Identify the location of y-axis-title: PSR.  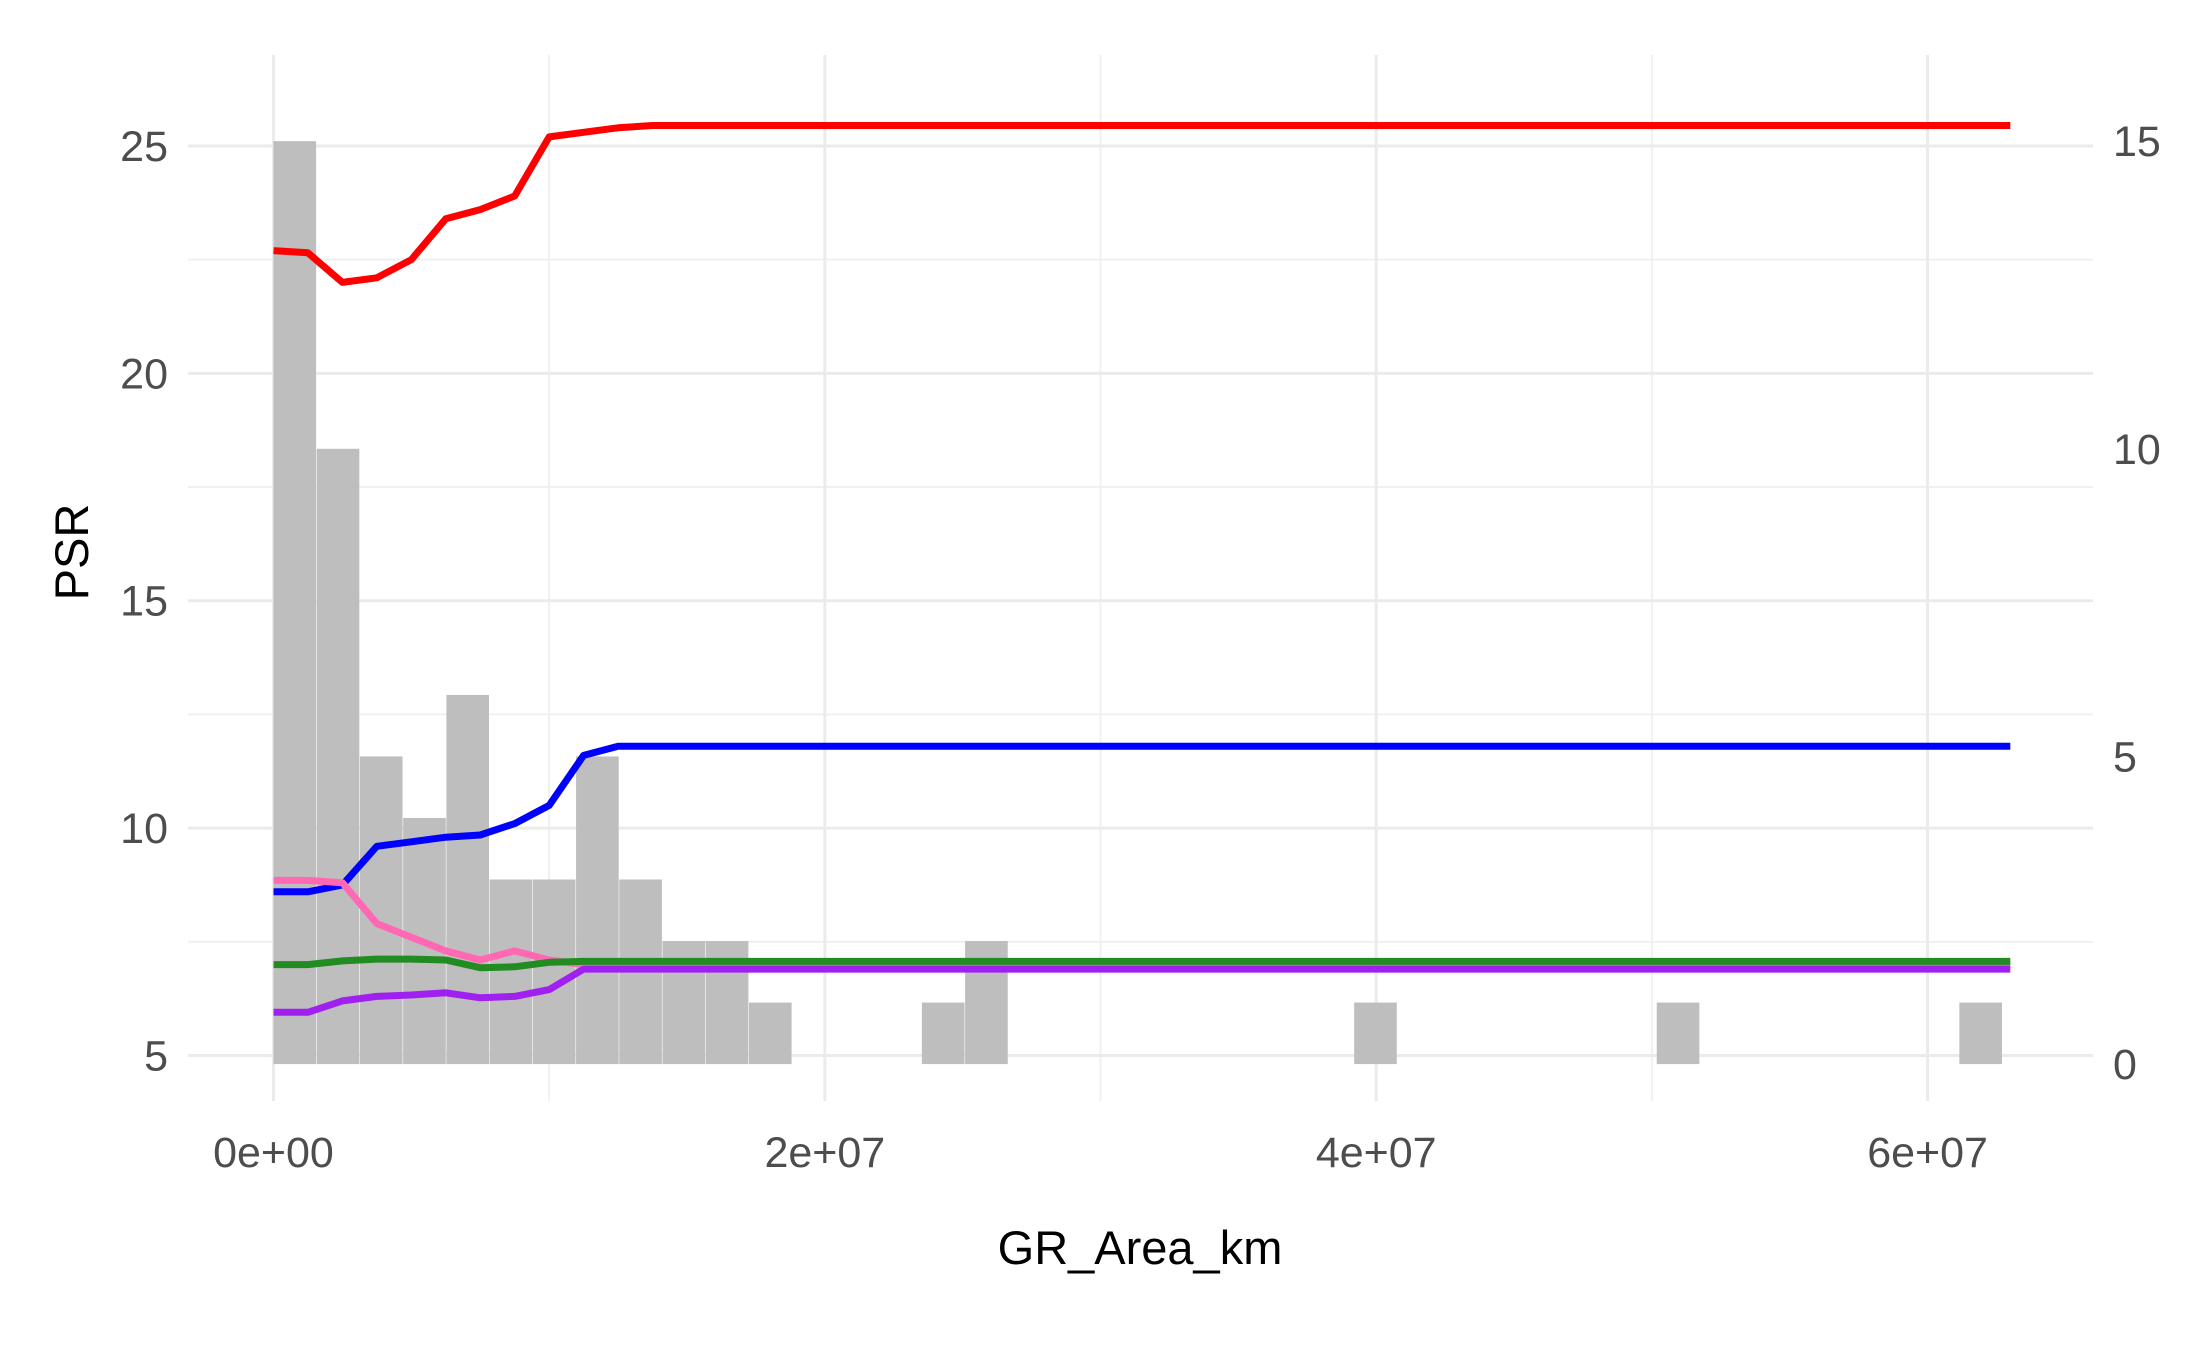
(71, 552).